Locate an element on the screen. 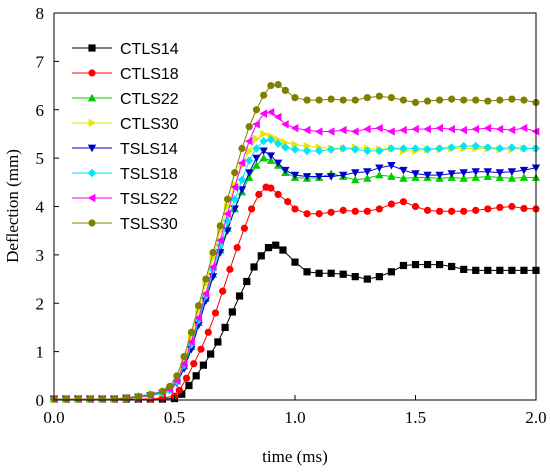 Image resolution: width=550 pixels, height=472 pixels. x-tick-label: 1.5 is located at coordinates (415, 417).